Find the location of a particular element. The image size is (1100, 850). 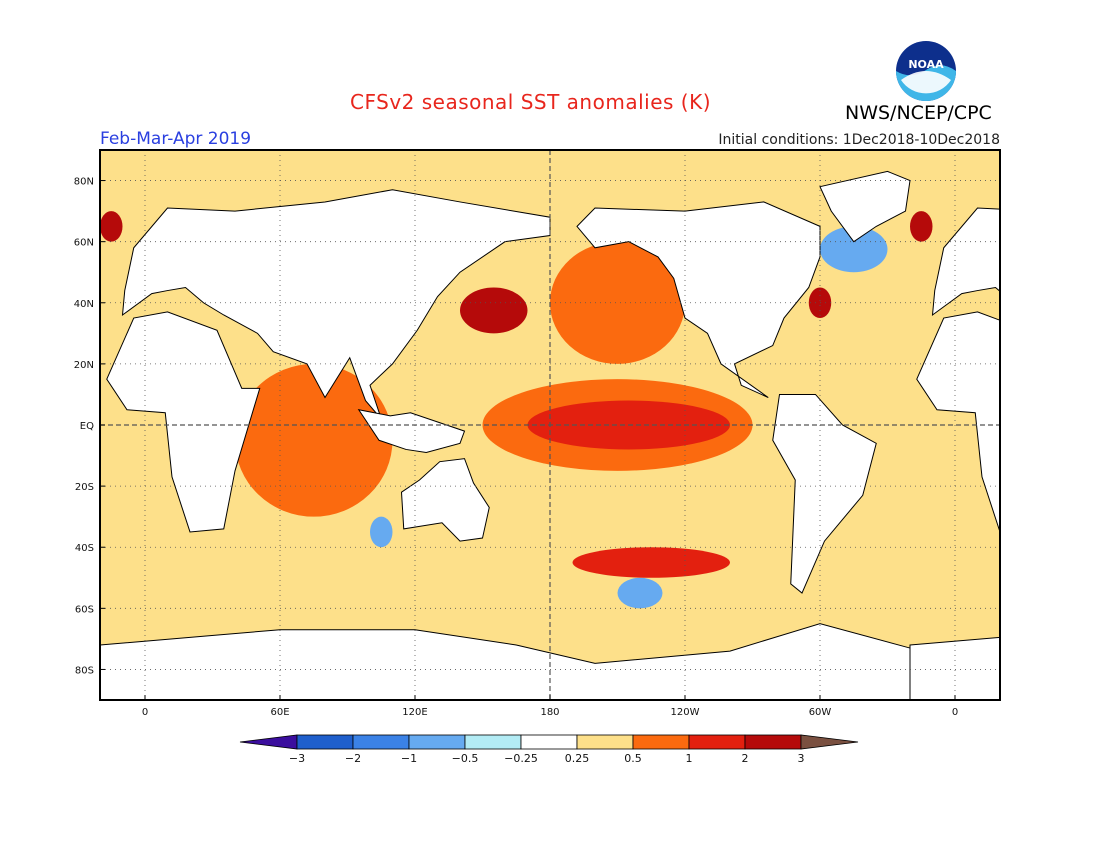

colorbar-label: −1 is located at coordinates (409, 758).